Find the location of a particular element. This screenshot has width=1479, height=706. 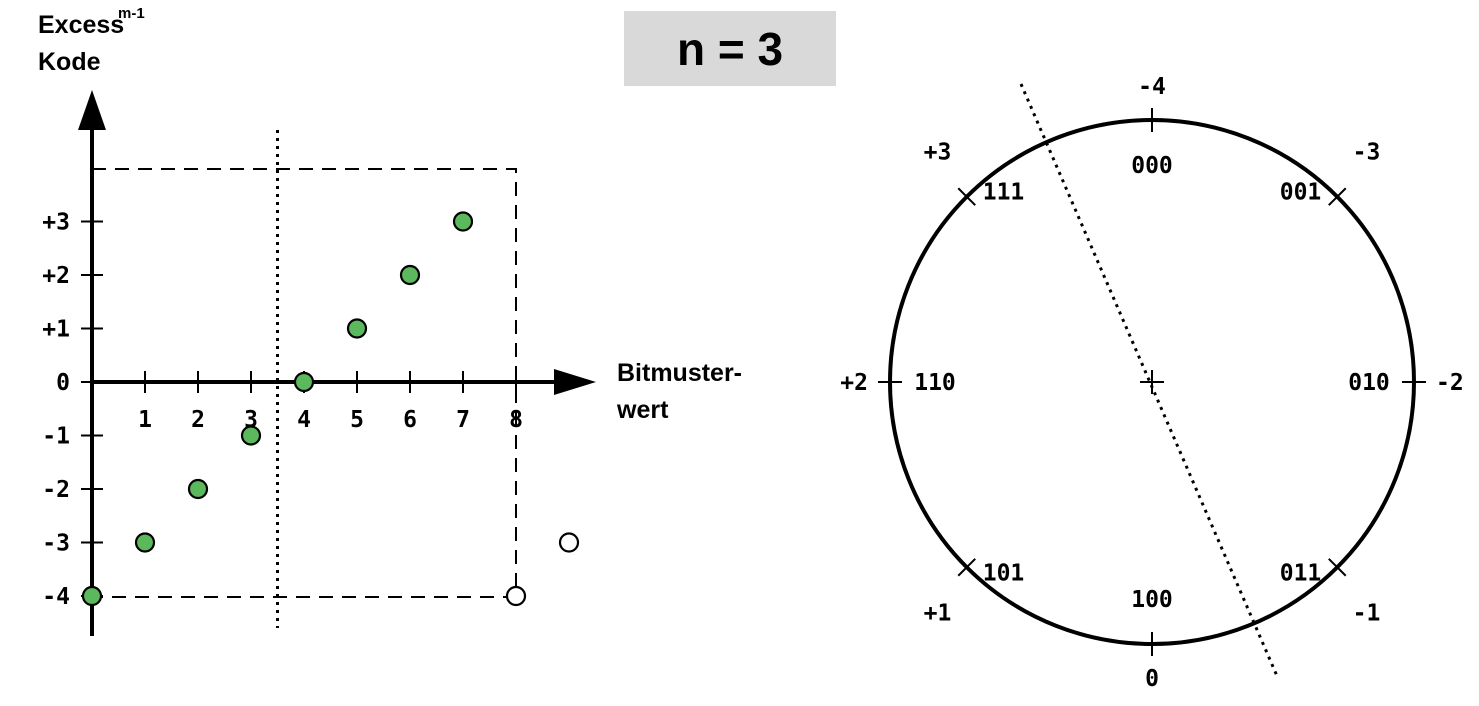

title-text: n = 3 is located at coordinates (730, 48).